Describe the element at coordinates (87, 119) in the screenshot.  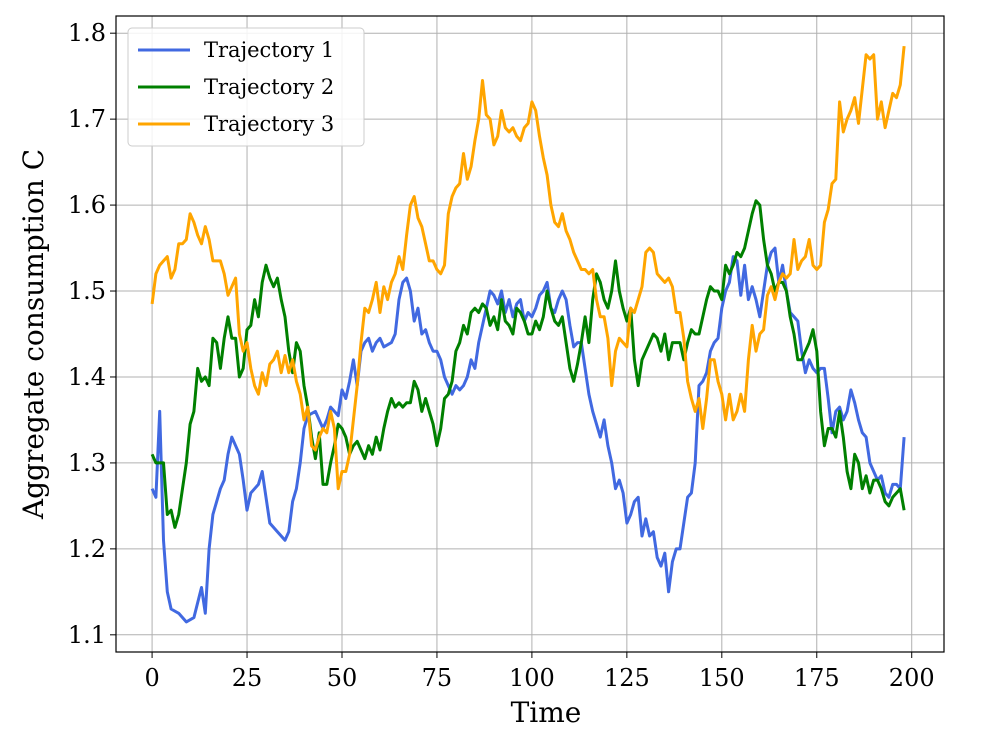
I see `y-tick-label: 1.7` at that location.